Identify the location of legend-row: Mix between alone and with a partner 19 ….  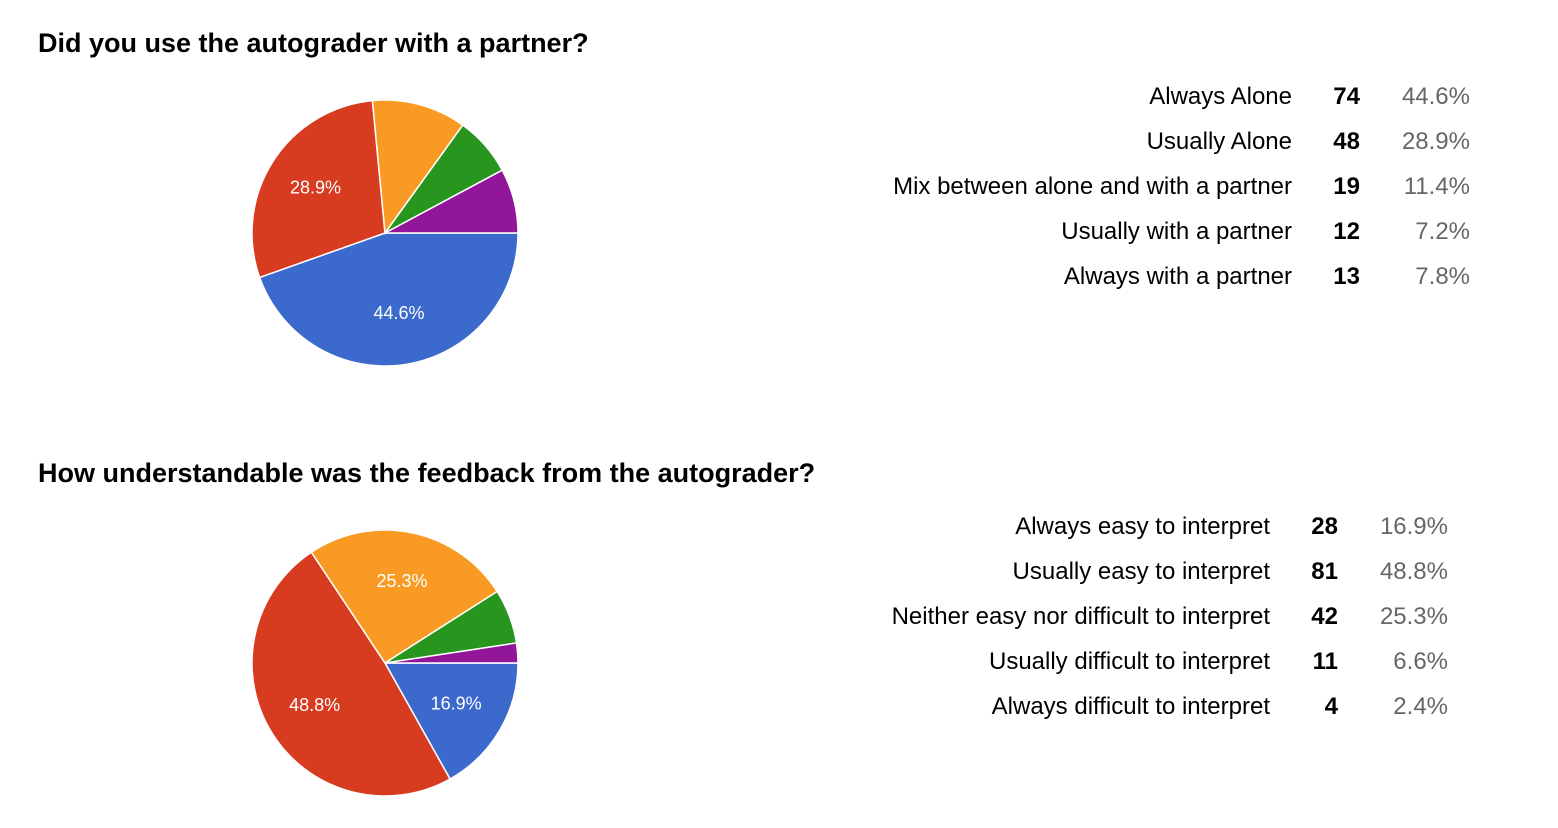
(1181, 186).